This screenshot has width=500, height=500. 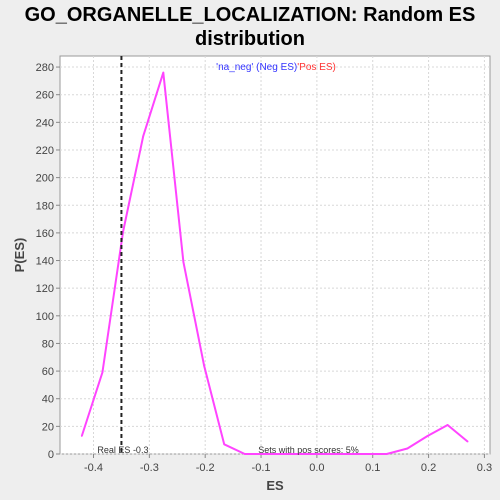 What do you see at coordinates (48, 344) in the screenshot?
I see `y-tick-label: 80` at bounding box center [48, 344].